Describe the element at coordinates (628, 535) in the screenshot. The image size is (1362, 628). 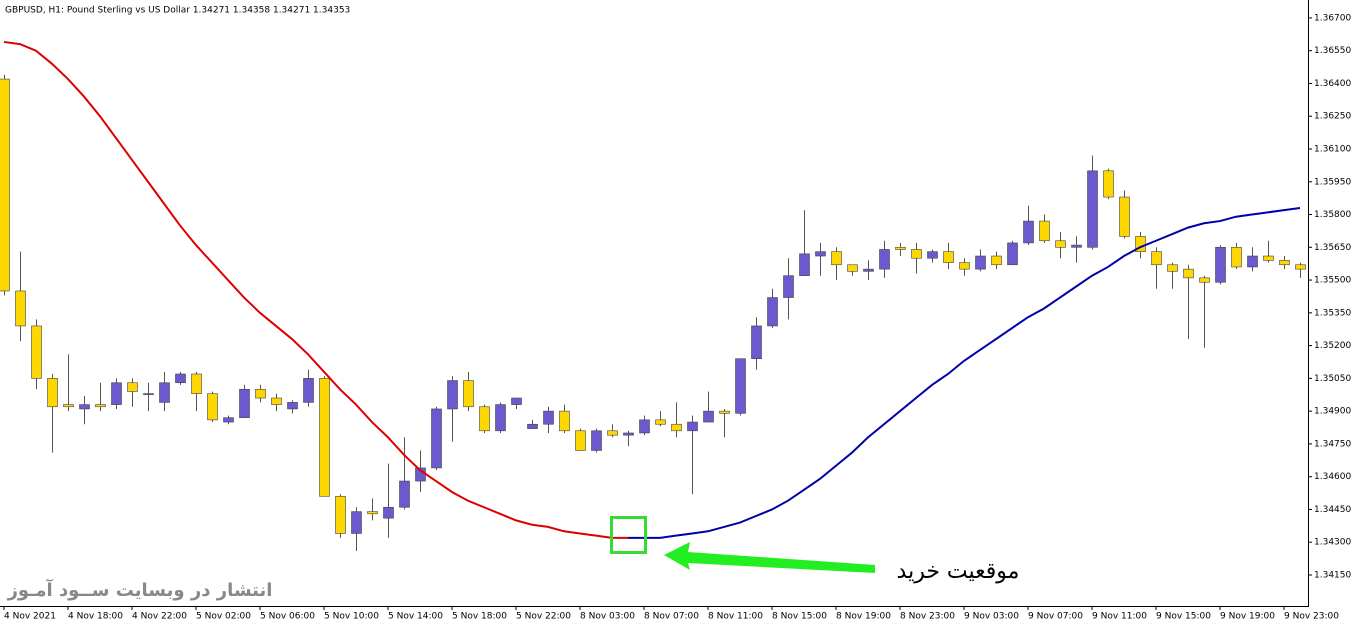
I see `entry-box` at that location.